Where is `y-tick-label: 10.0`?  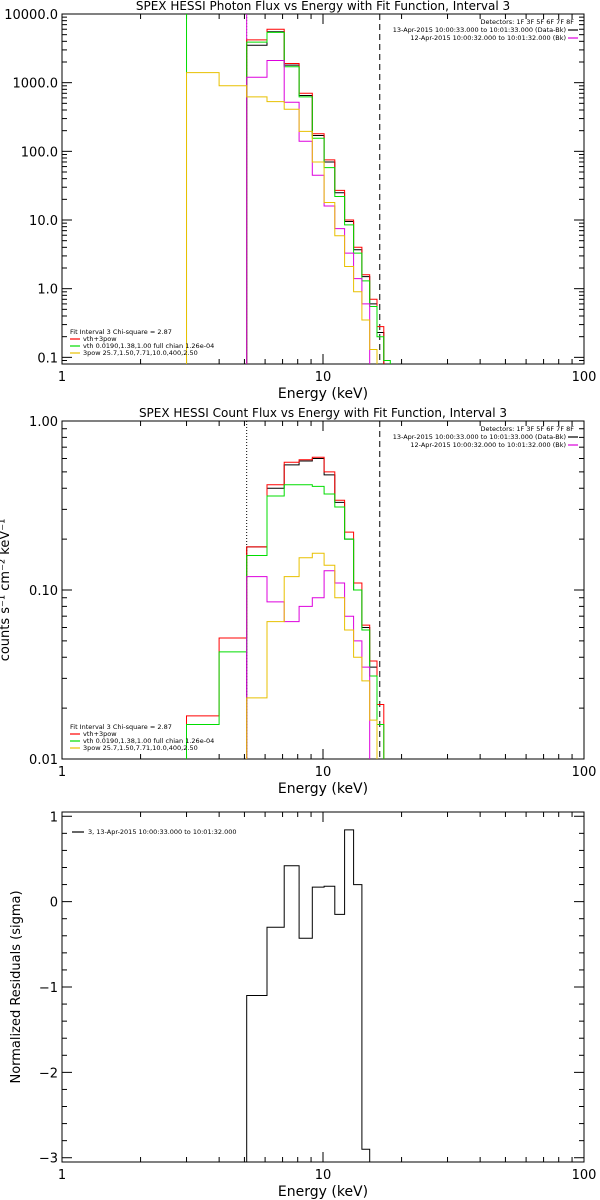
y-tick-label: 10.0 is located at coordinates (43, 221).